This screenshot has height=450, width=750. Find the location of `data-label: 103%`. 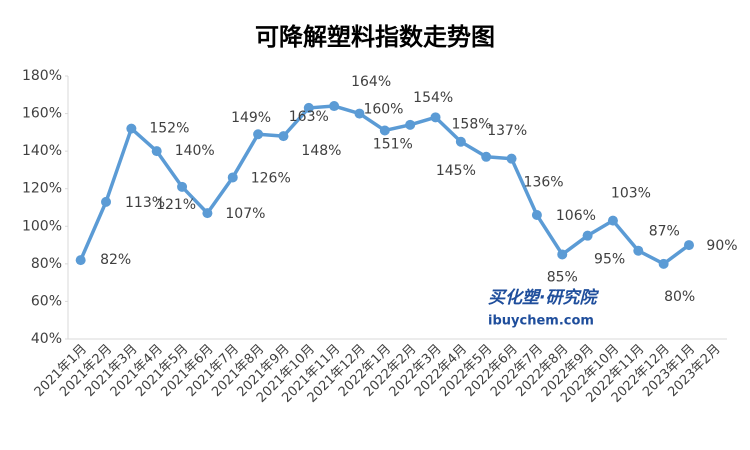

data-label: 103% is located at coordinates (631, 194).